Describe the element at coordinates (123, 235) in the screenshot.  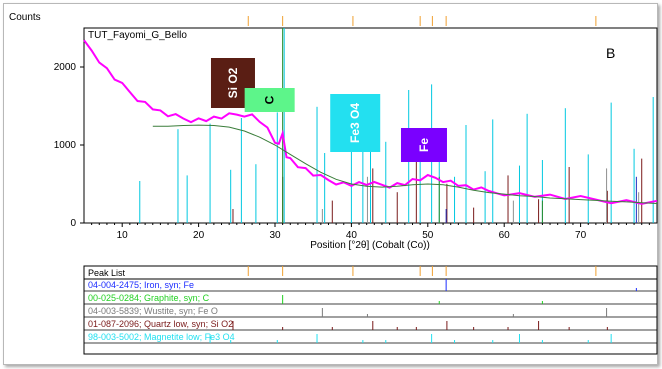
I see `x-tick-label: 10` at that location.